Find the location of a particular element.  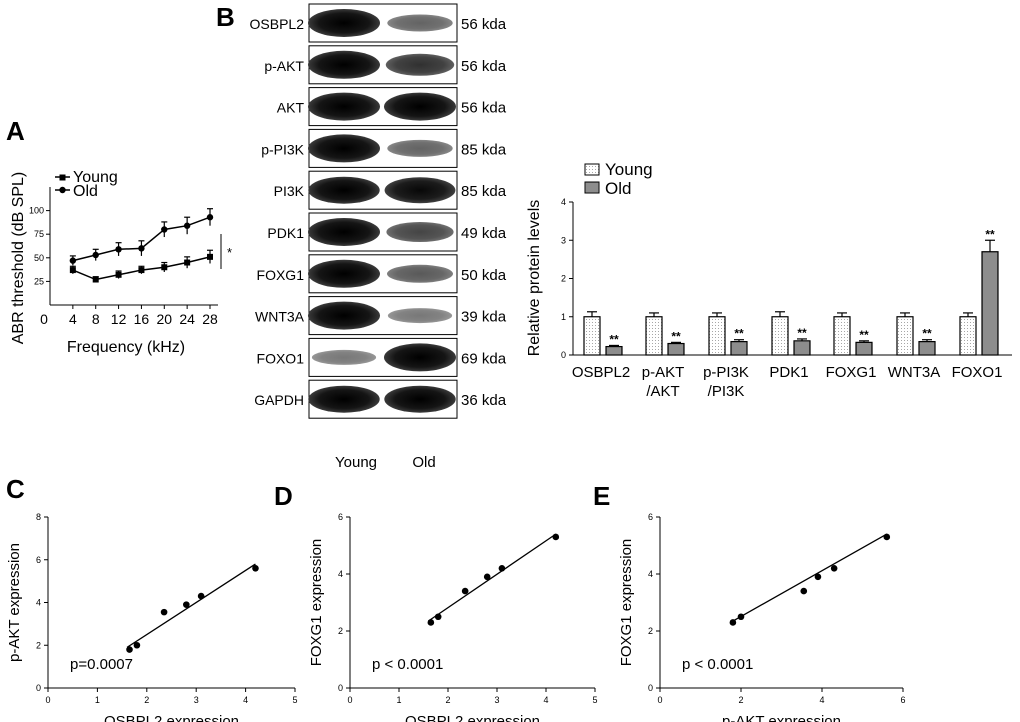

blot-label-pdk1: PDK1 is located at coordinates (285, 233).